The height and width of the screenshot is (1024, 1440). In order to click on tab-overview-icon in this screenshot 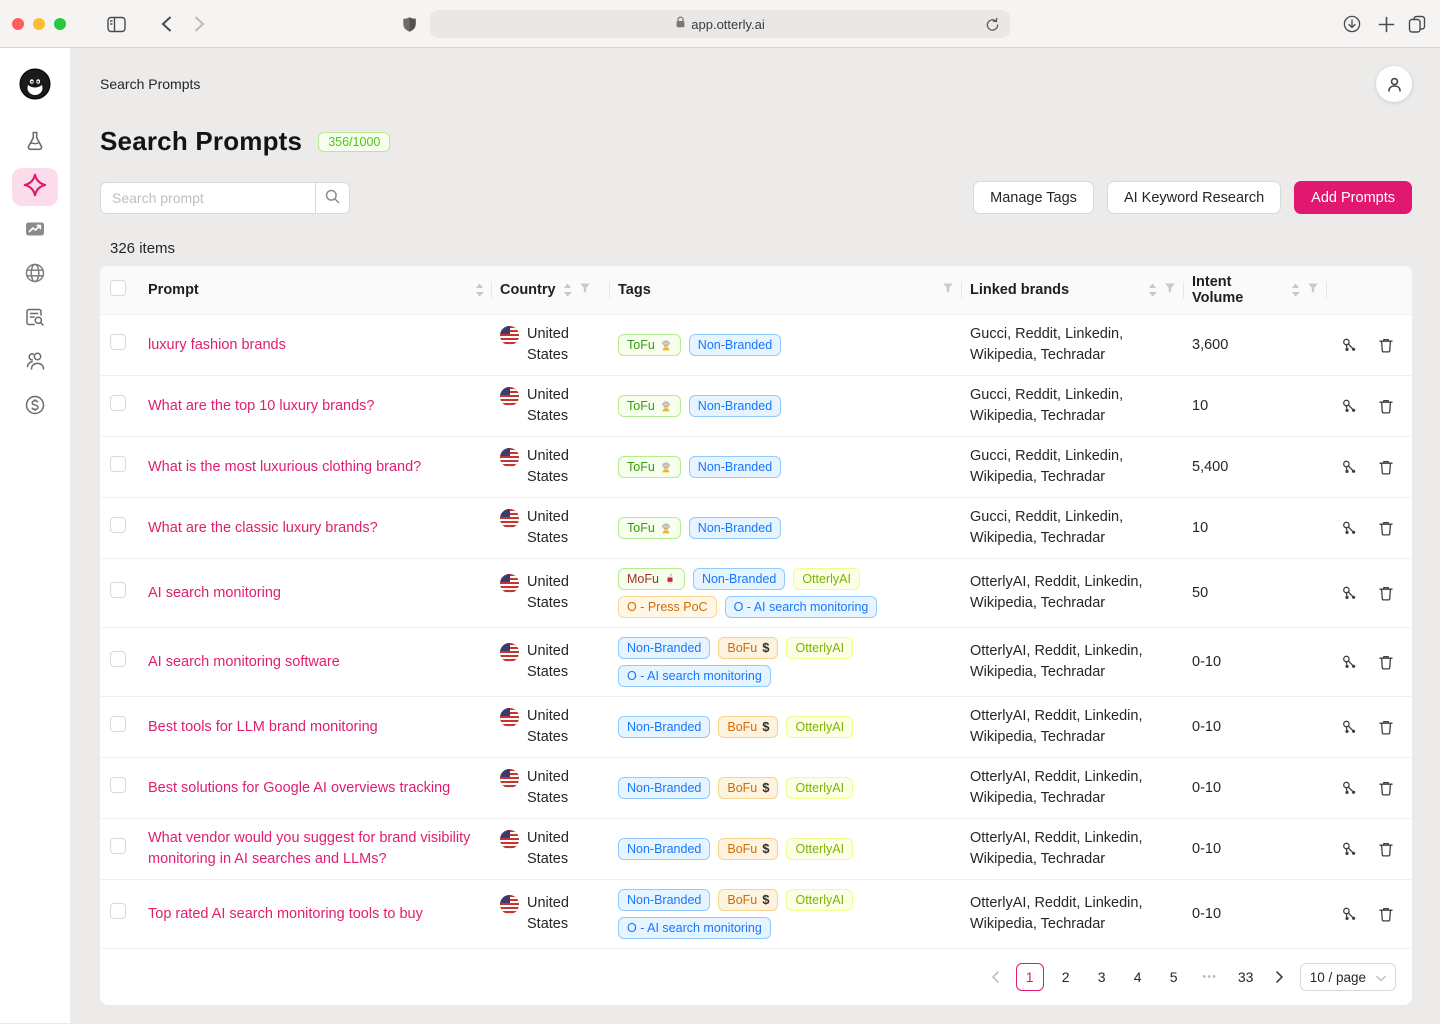, I will do `click(1417, 24)`.